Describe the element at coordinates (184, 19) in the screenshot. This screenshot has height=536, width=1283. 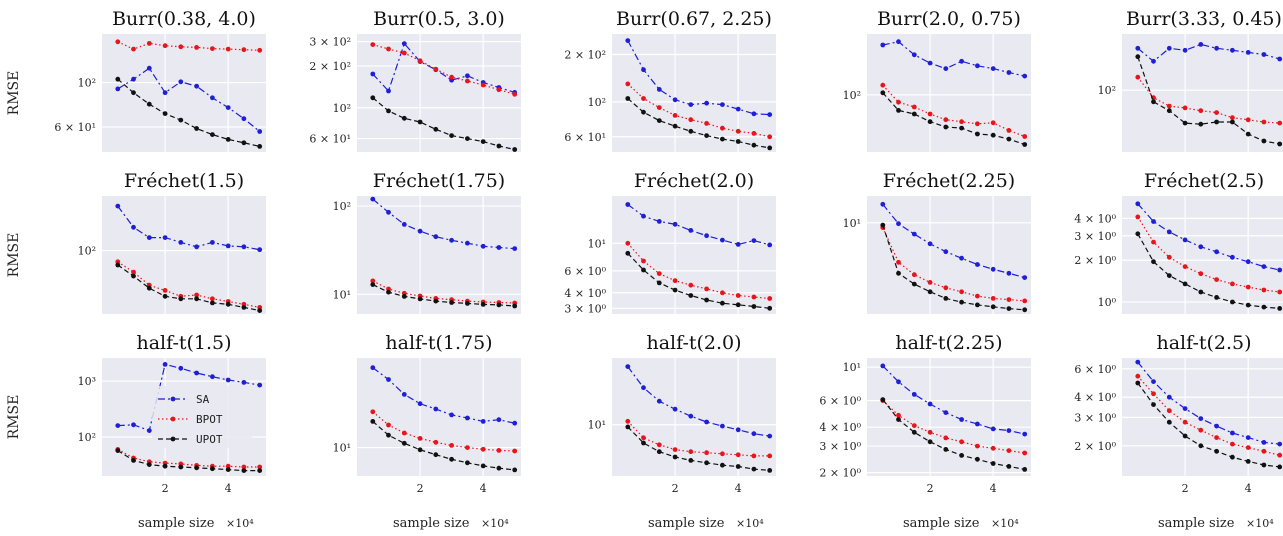
I see `subplot-title: Burr(0.38, 4.0)` at that location.